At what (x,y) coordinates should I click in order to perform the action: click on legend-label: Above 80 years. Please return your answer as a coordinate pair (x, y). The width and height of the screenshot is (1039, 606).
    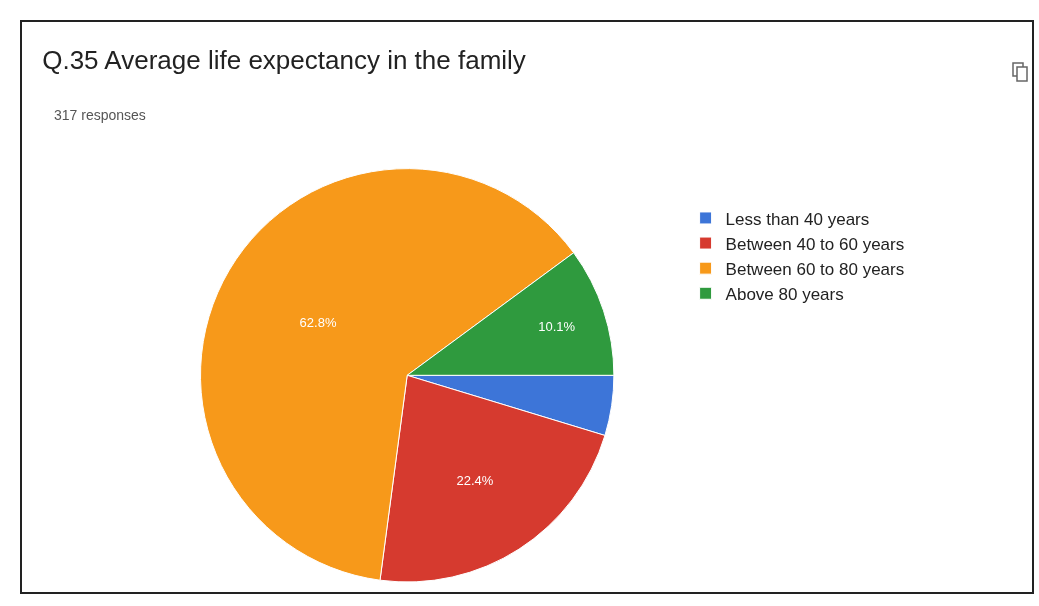
    Looking at the image, I should click on (784, 294).